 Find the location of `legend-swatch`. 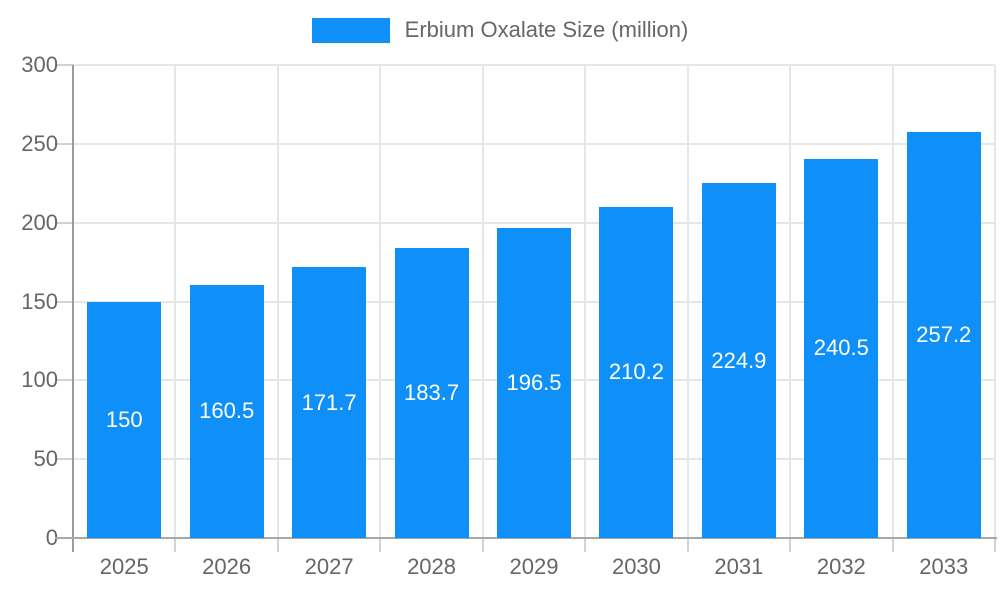

legend-swatch is located at coordinates (350, 30).